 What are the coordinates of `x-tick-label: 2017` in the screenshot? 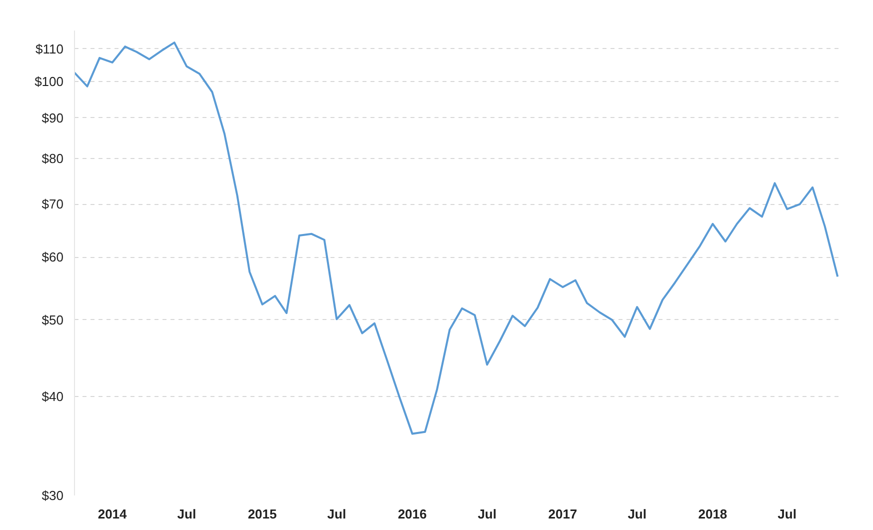 It's located at (563, 514).